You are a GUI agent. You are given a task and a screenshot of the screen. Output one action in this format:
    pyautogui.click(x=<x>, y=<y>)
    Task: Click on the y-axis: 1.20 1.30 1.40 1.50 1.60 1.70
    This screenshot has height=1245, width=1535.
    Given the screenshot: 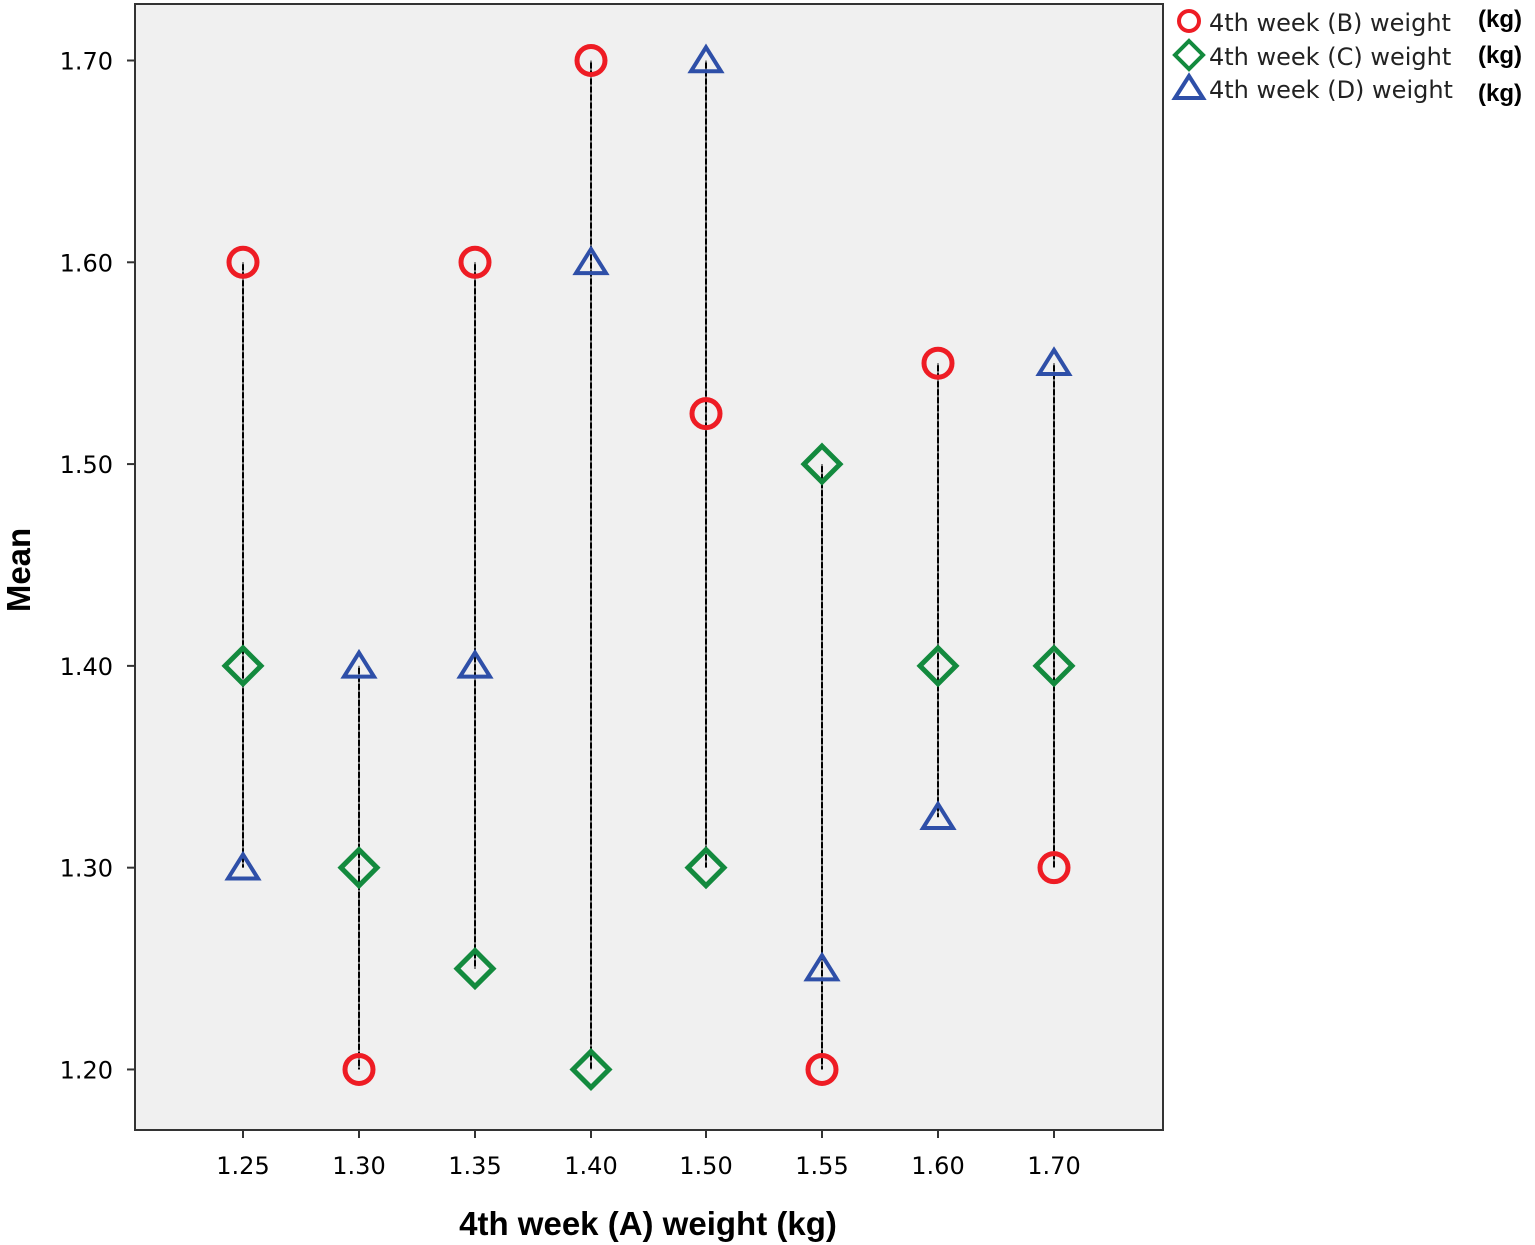 What is the action you would take?
    pyautogui.click(x=97, y=566)
    